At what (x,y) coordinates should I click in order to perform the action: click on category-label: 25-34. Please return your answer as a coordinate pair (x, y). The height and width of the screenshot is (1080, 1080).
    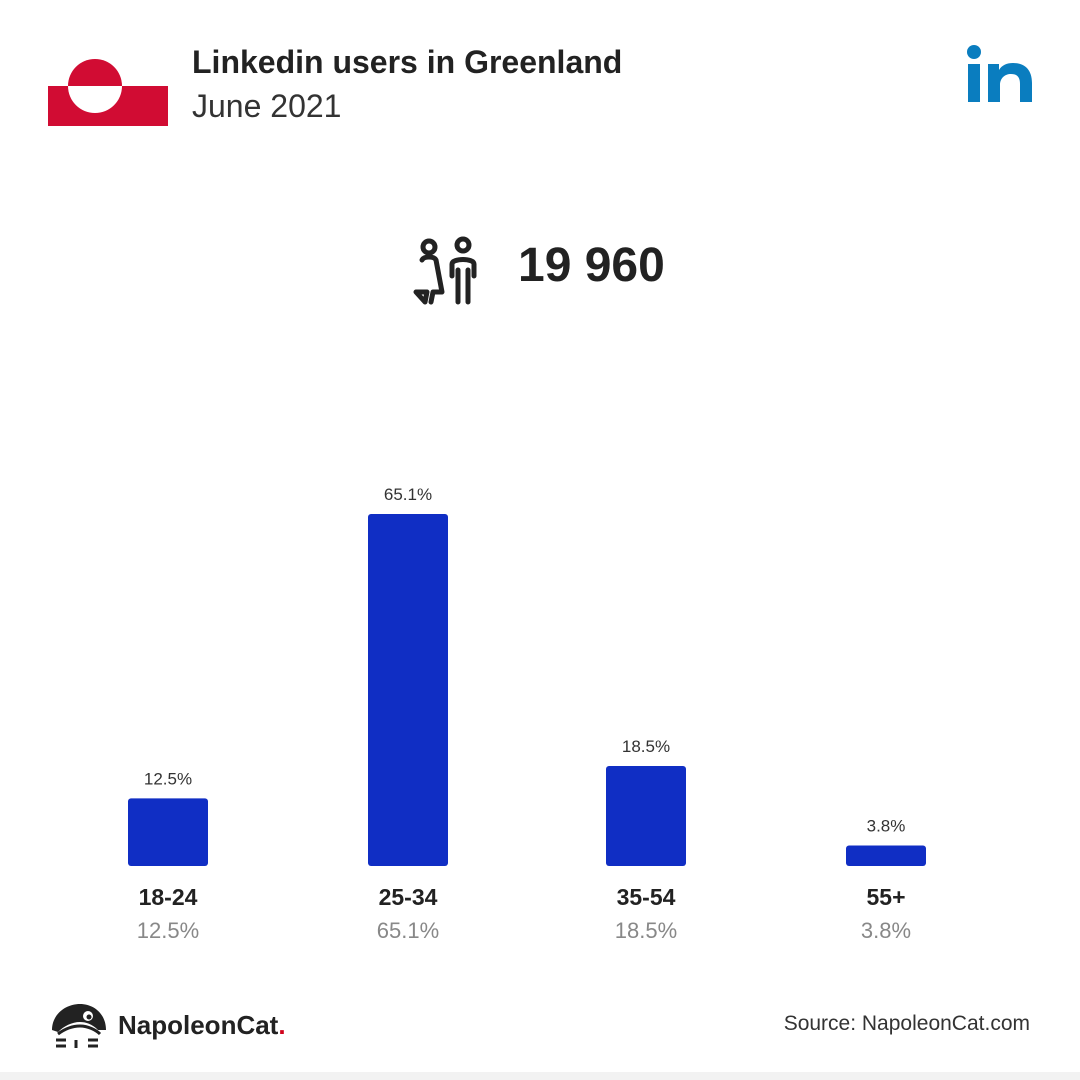
    Looking at the image, I should click on (408, 897).